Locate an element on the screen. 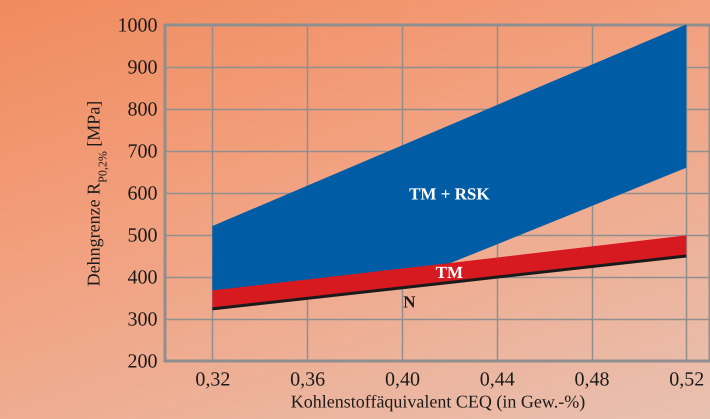 Image resolution: width=710 pixels, height=419 pixels. y-tick-label: 200 is located at coordinates (143, 361).